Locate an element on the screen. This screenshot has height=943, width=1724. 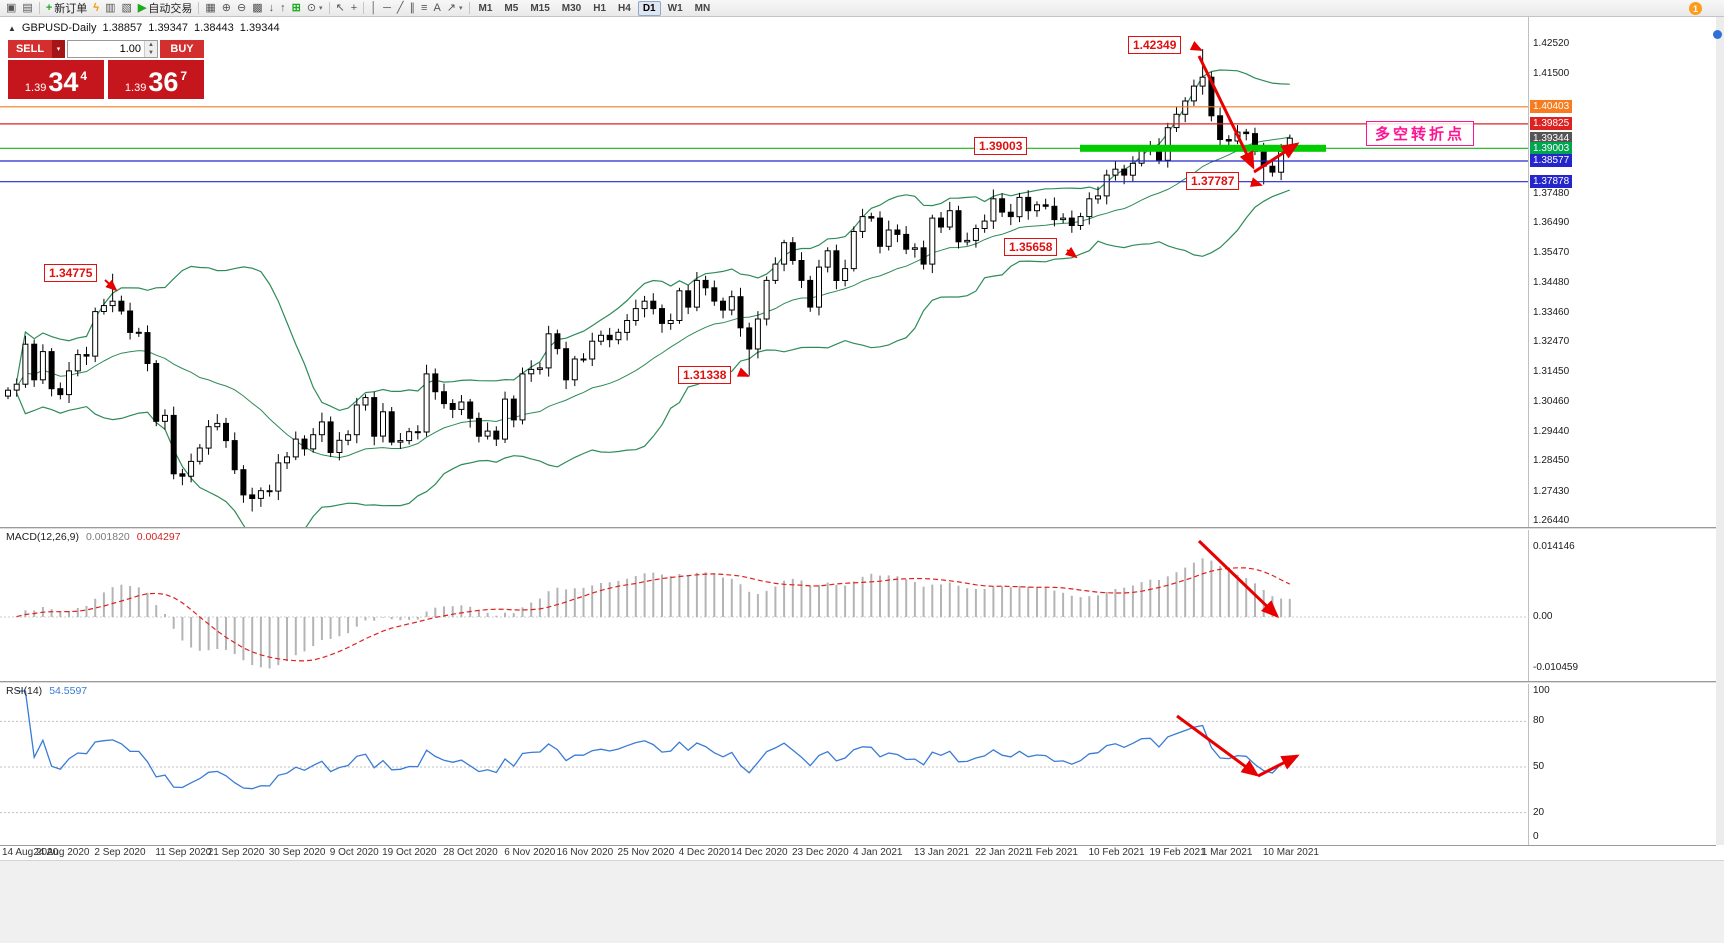
metaeditor-icon: ϟ is located at coordinates (96, 8).